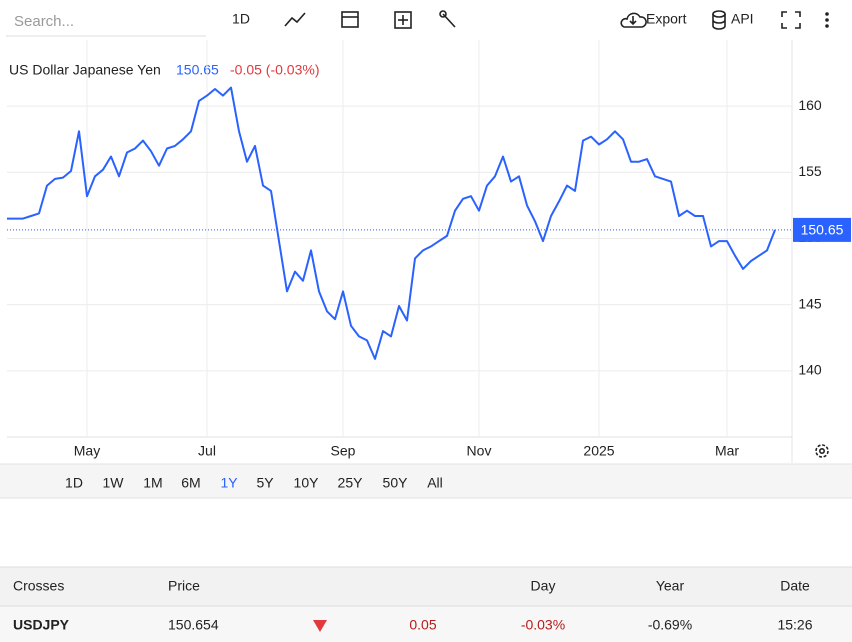 The height and width of the screenshot is (642, 852). I want to click on table-cell: -0.03%, so click(543, 625).